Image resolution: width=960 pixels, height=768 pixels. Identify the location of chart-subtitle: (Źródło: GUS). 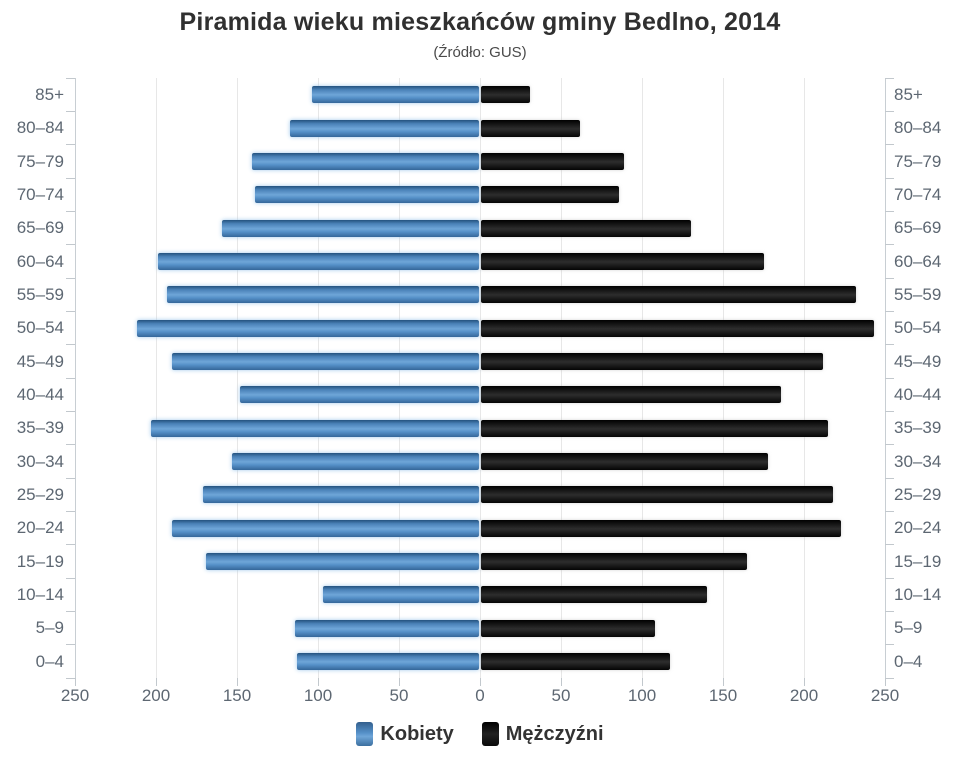
(480, 52).